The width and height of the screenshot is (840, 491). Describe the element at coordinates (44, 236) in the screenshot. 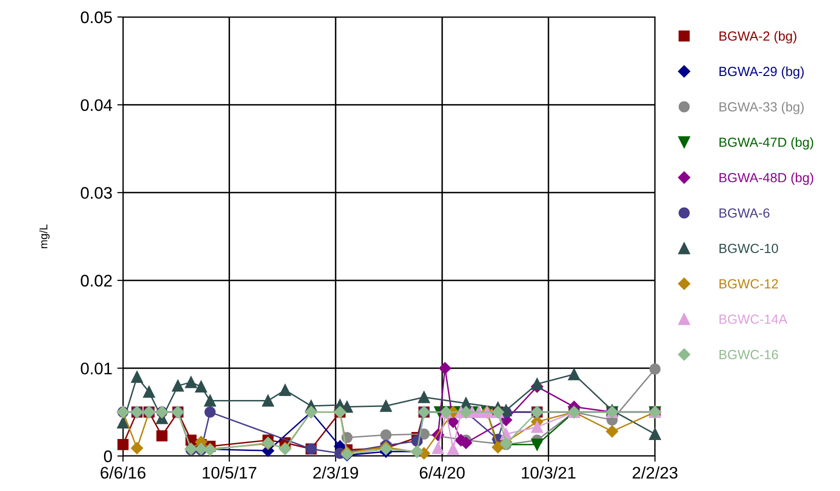

I see `y-axis-title: mg/L` at that location.